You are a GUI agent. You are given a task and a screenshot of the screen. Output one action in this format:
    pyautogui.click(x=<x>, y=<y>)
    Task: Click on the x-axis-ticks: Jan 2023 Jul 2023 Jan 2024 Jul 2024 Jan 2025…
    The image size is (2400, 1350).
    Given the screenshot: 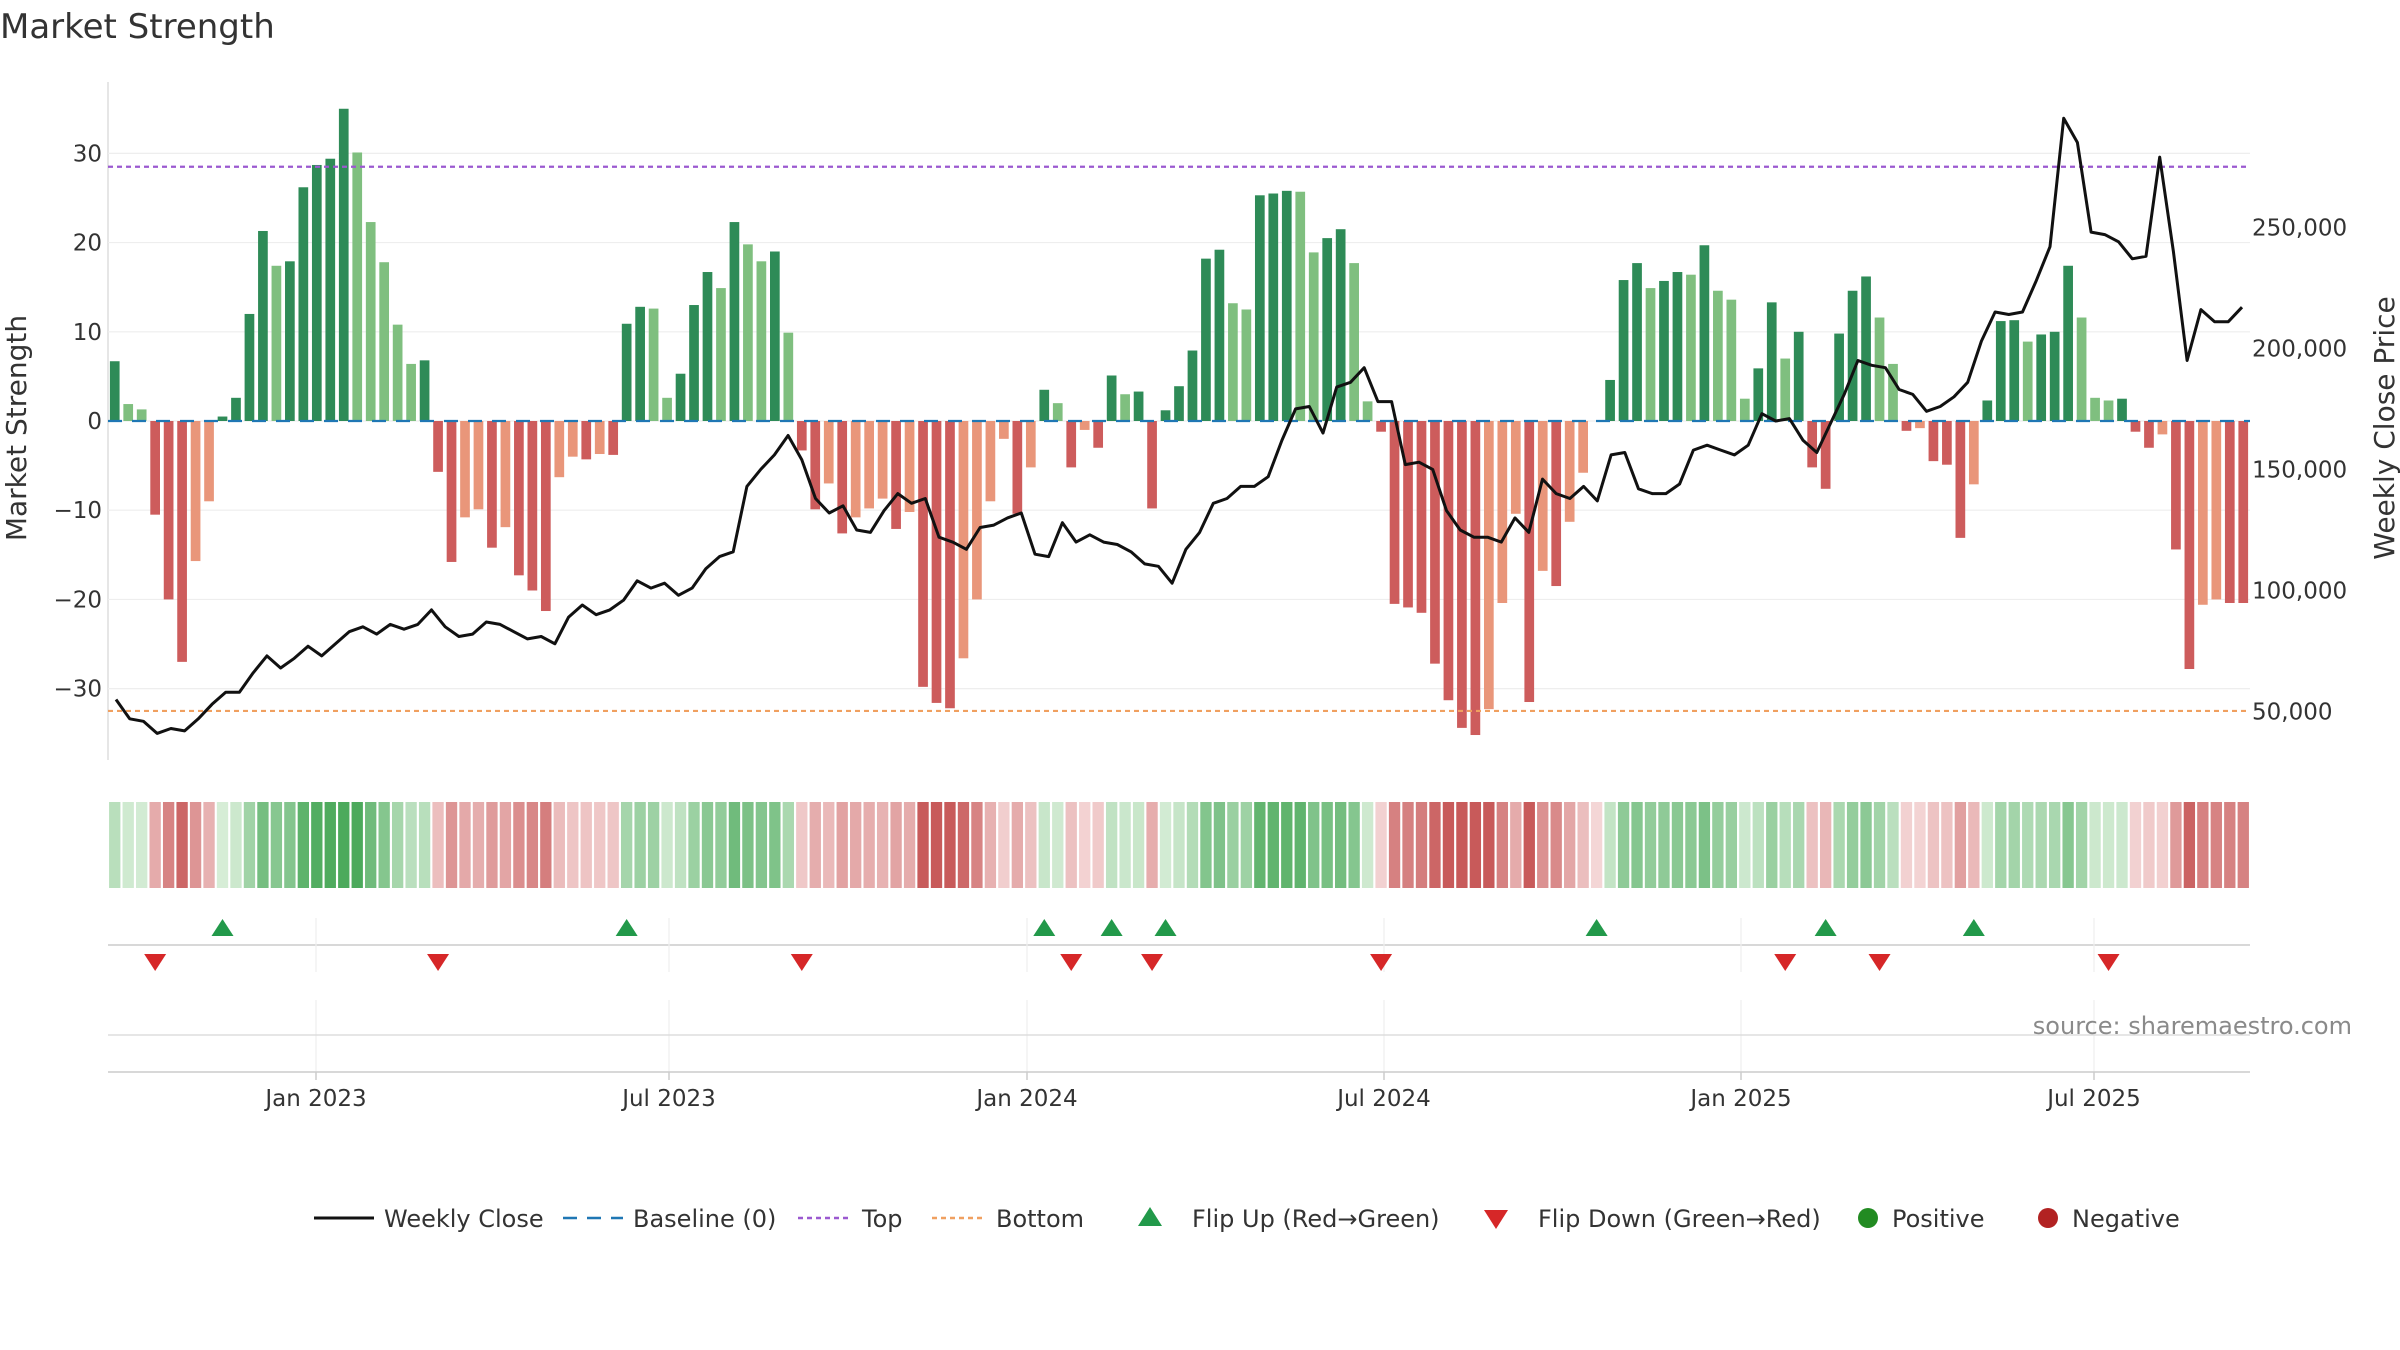 What is the action you would take?
    pyautogui.click(x=1202, y=1092)
    